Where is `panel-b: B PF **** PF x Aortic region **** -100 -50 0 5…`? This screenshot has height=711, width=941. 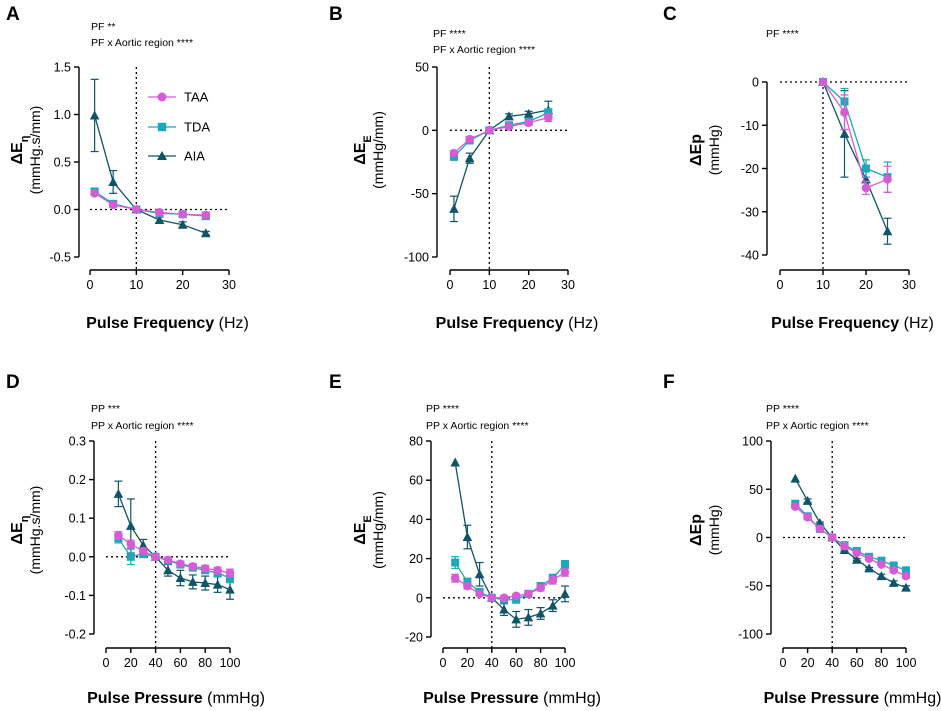
panel-b: B PF **** PF x Aortic region **** -100 -50 0 5… is located at coordinates (463, 168).